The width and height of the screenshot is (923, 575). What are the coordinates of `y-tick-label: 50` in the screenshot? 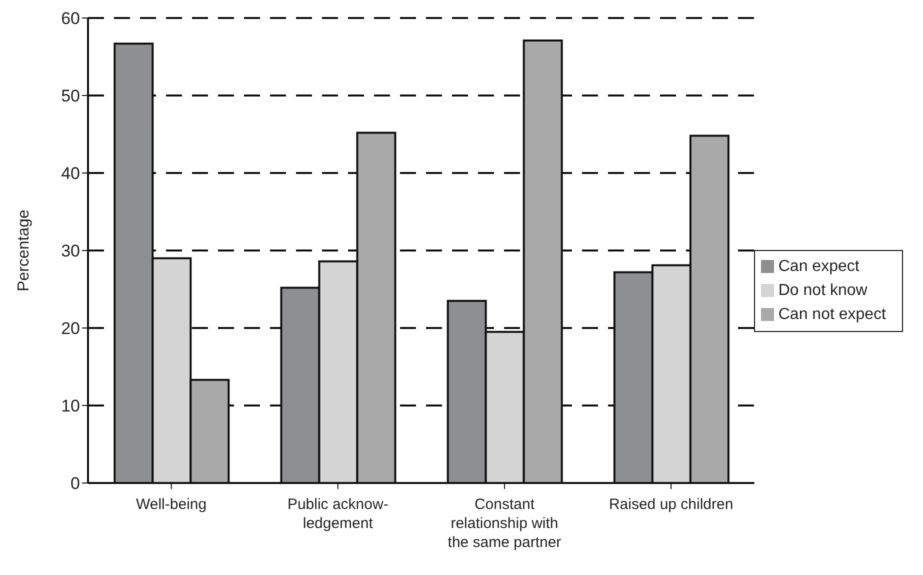 It's located at (70, 96).